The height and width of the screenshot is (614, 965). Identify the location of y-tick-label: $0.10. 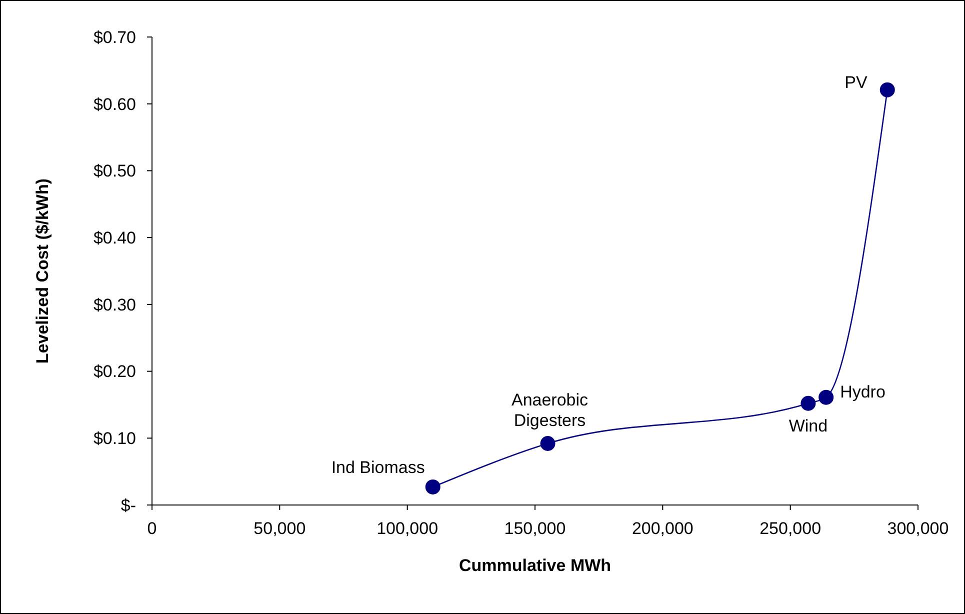
(114, 438).